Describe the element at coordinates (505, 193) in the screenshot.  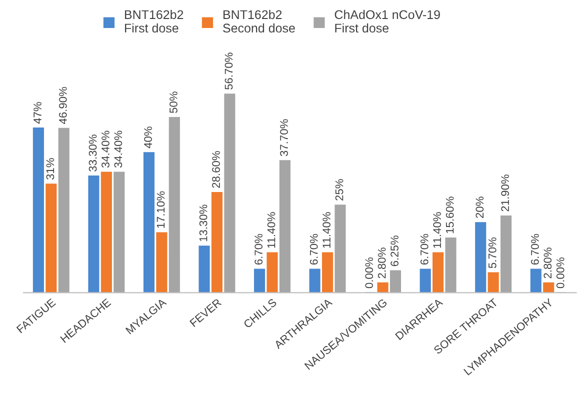
I see `data-label: 21.90%` at that location.